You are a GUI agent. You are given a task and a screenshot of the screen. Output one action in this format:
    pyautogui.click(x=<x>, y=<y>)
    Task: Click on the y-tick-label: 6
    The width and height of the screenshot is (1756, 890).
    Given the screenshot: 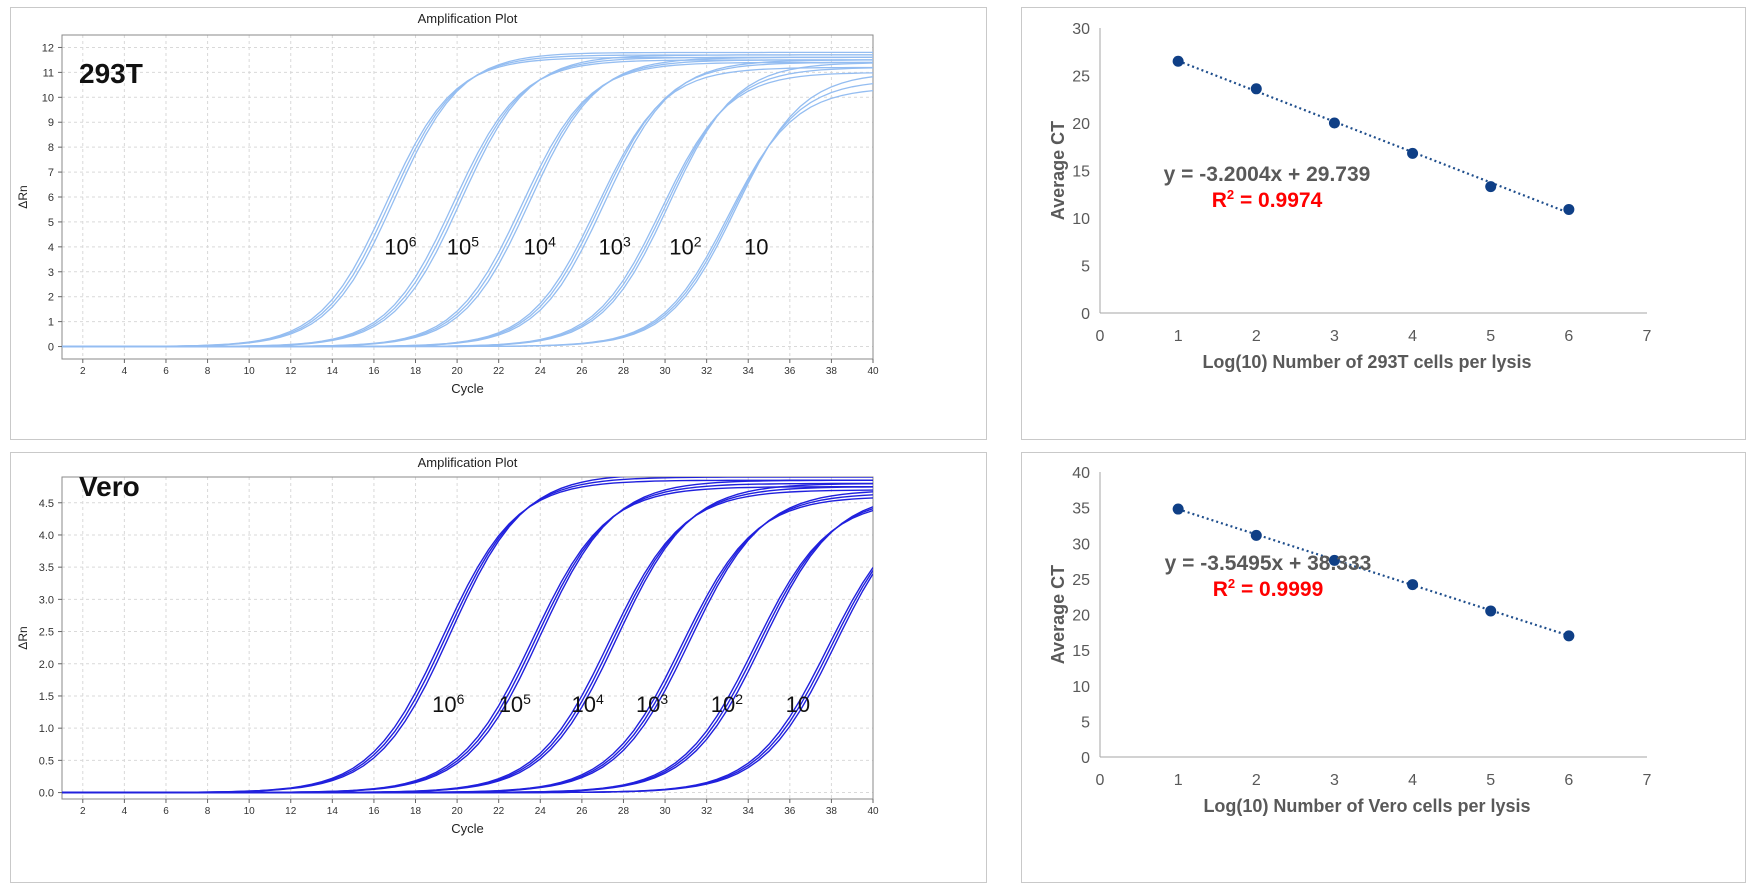 What is the action you would take?
    pyautogui.click(x=51, y=198)
    